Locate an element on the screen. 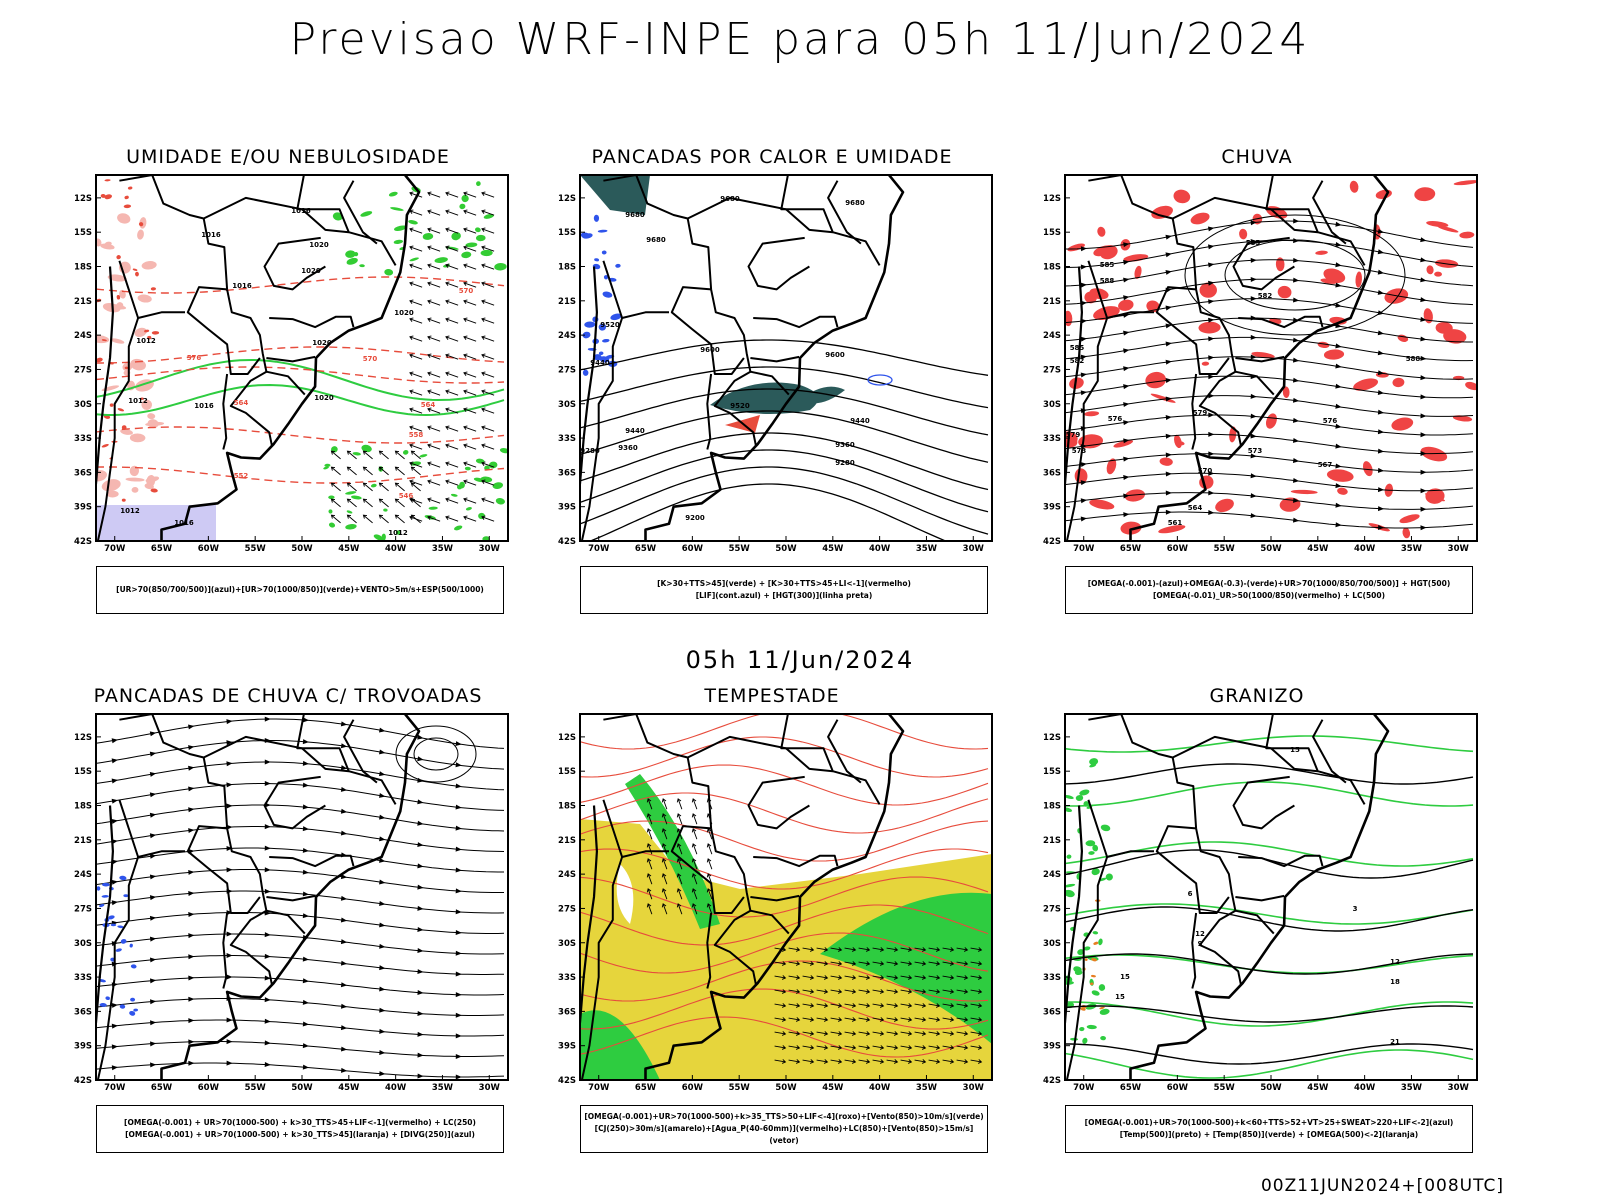 The image size is (1600, 1200). contour-label: 21 is located at coordinates (1395, 1042).